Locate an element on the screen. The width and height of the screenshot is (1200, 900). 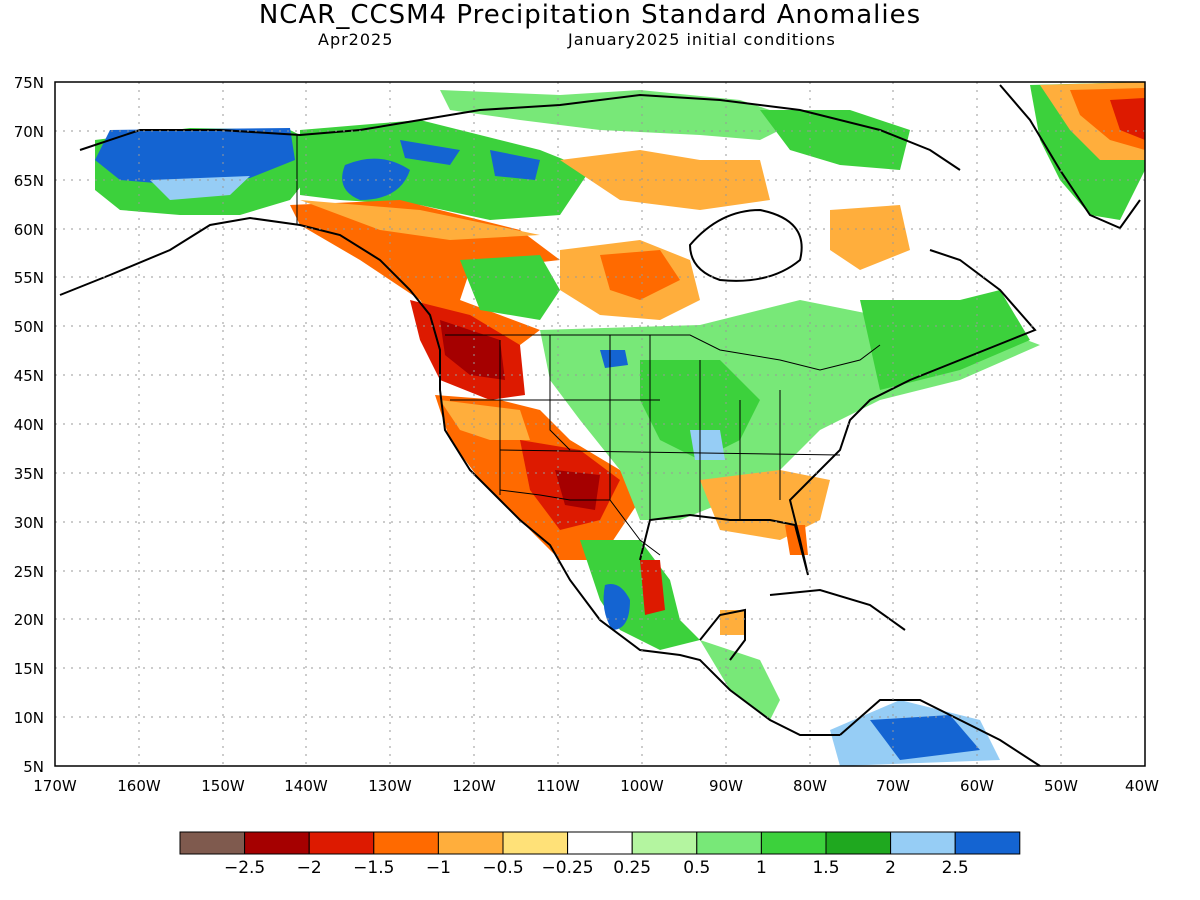
lat-label: 15N is located at coordinates (29, 669).